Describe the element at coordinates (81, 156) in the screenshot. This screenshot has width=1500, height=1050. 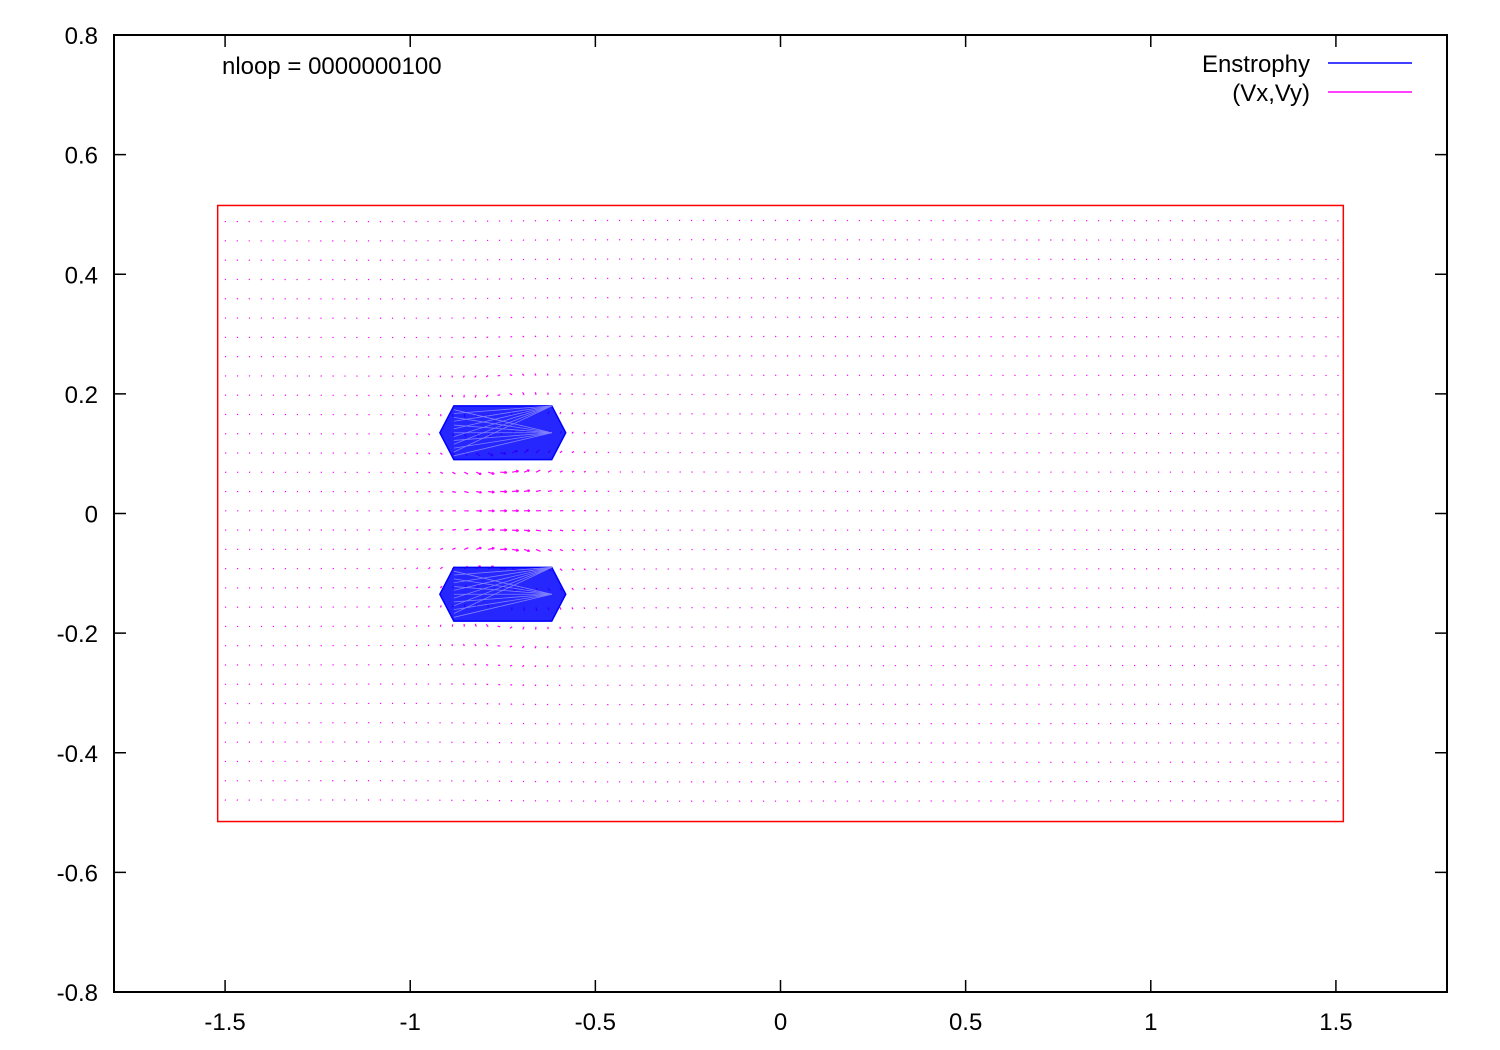
I see `y-tick-label: 0.6` at that location.